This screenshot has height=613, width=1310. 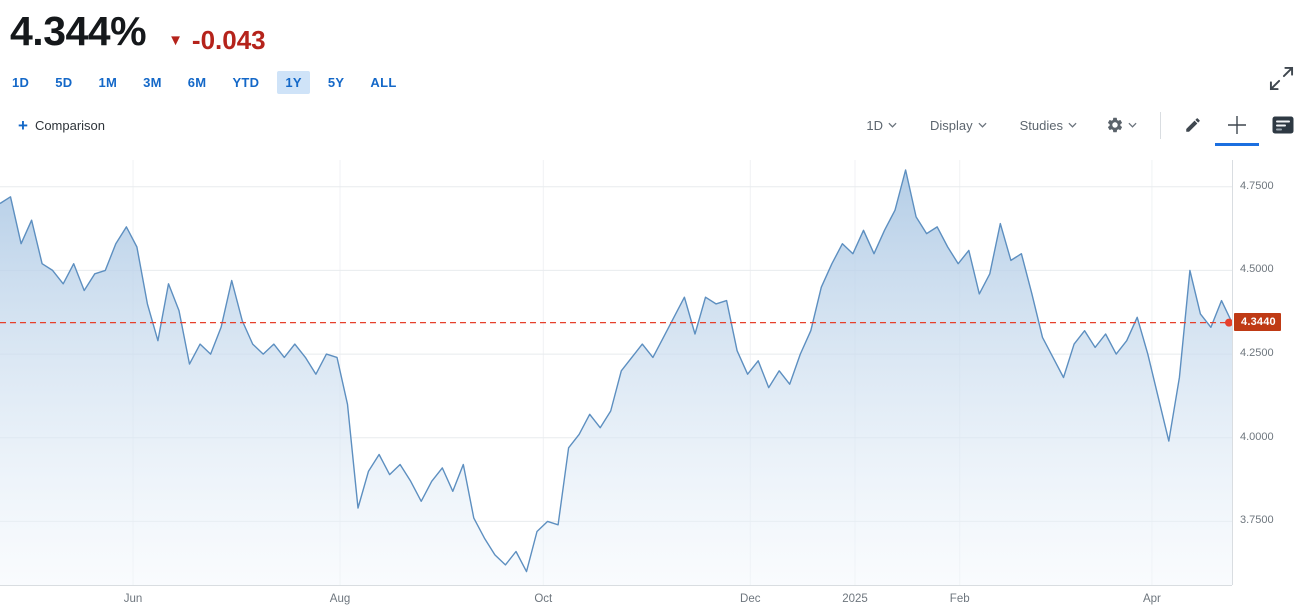 What do you see at coordinates (1257, 436) in the screenshot?
I see `y-axis-label: 4.0000` at bounding box center [1257, 436].